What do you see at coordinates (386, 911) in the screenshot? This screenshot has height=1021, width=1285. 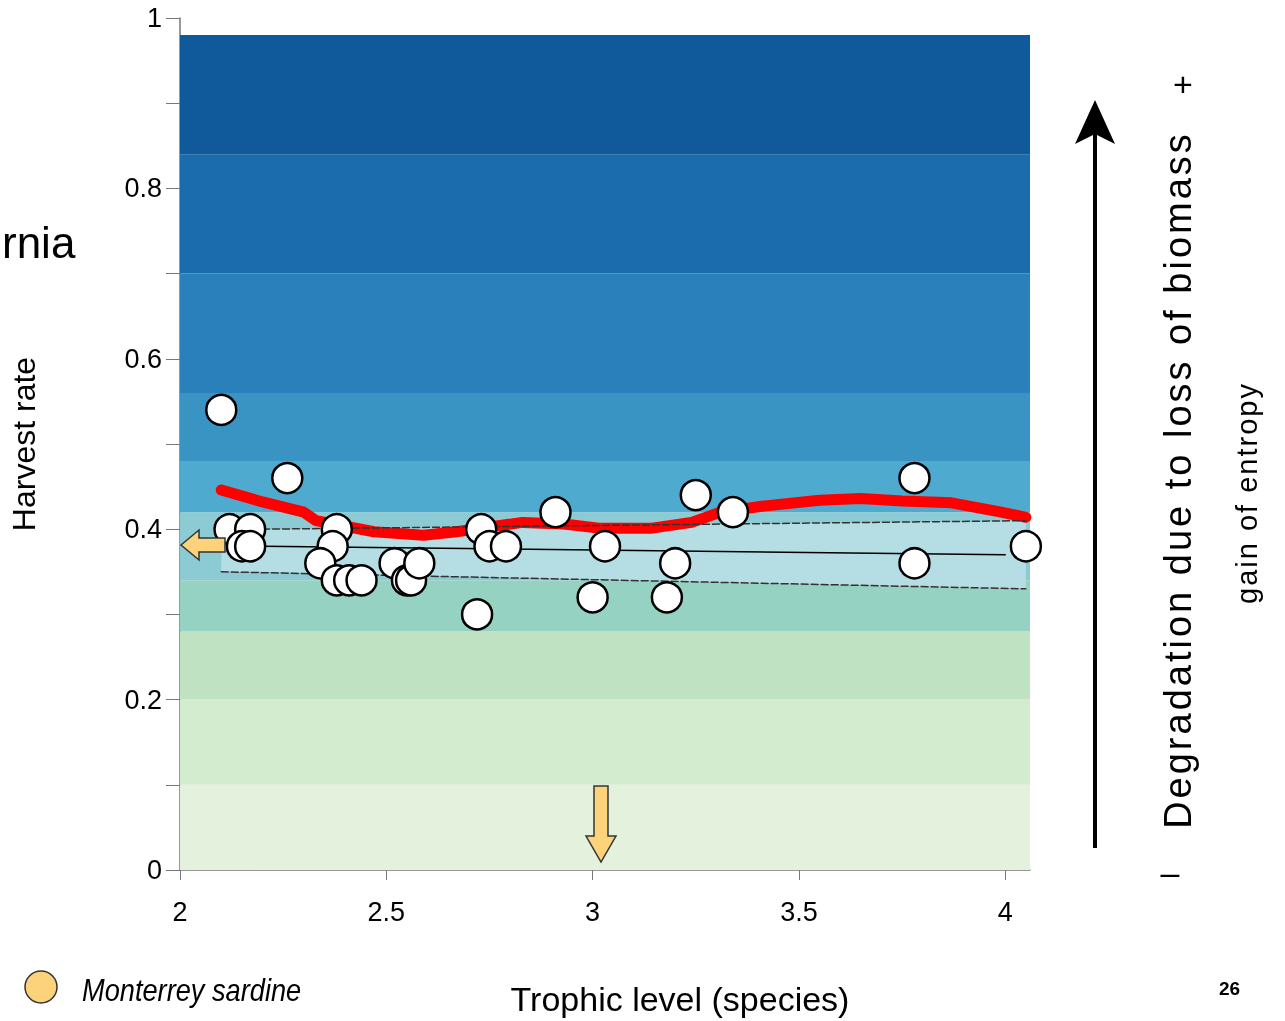 I see `x-tick-label: 2.5` at bounding box center [386, 911].